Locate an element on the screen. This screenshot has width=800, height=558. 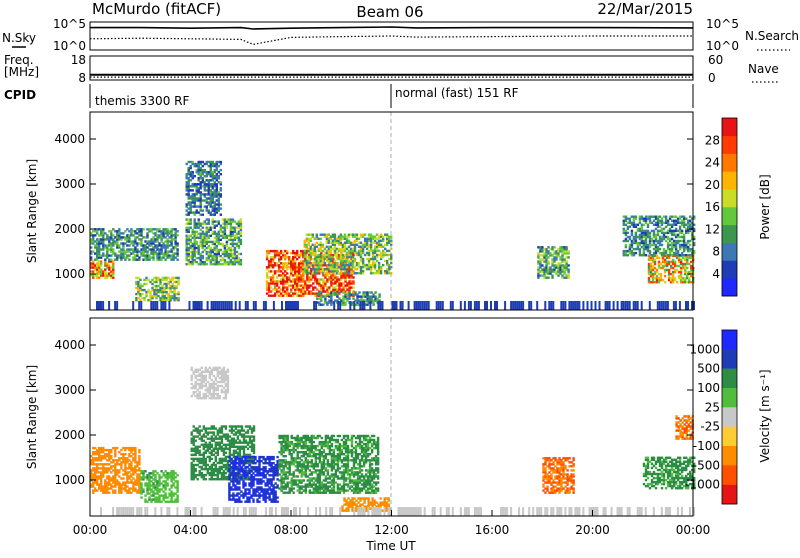
power-colorbar-tick: 20 is located at coordinates (712, 185).